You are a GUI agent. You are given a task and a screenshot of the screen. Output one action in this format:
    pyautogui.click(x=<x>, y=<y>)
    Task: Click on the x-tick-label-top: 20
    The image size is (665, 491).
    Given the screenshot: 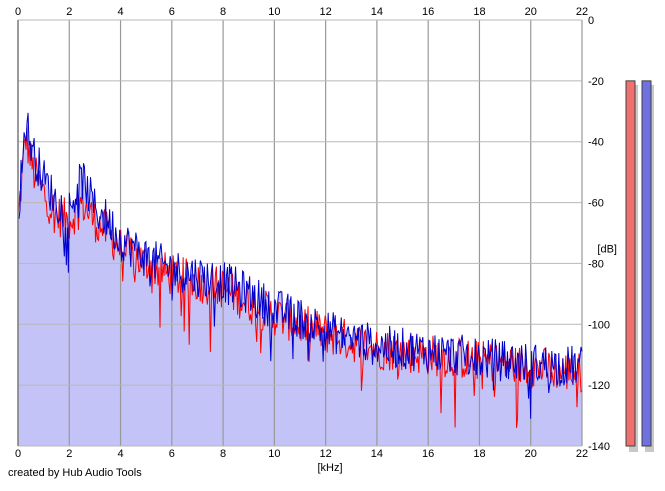 What is the action you would take?
    pyautogui.click(x=531, y=12)
    